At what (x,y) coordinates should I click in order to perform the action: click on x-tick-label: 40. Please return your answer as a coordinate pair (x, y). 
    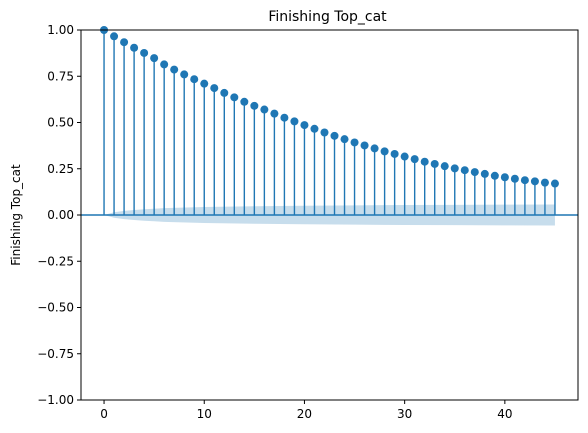
    Looking at the image, I should click on (504, 414).